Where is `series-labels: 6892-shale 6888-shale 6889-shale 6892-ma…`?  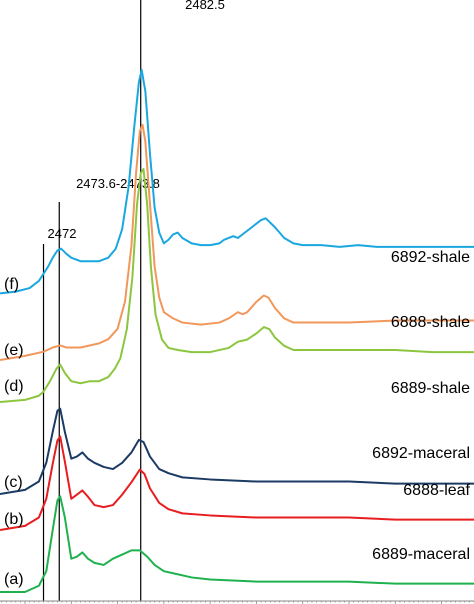 series-labels: 6892-shale 6888-shale 6889-shale 6892-ma… is located at coordinates (421, 406).